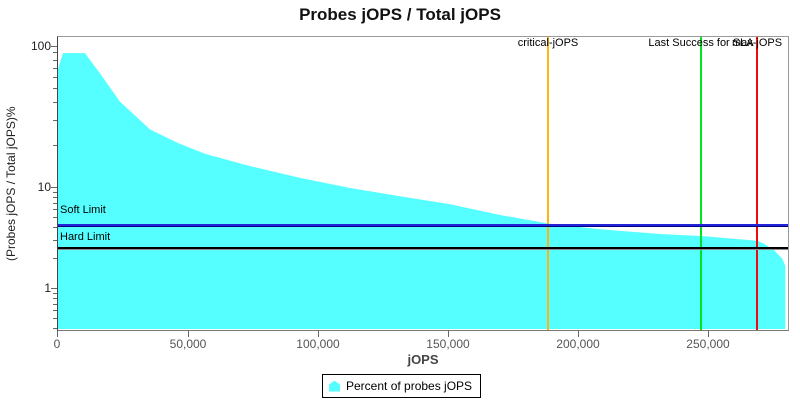  I want to click on x-tick-label-50000: 50,000, so click(188, 344).